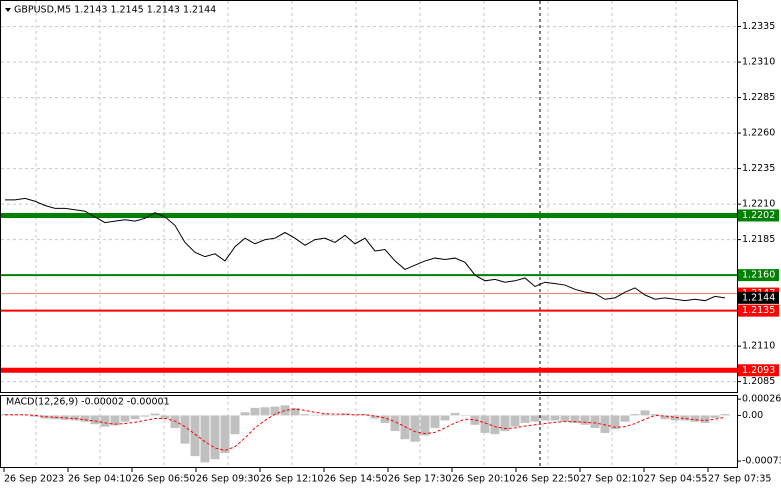 The width and height of the screenshot is (781, 489). I want to click on x-tick-label: 26 Sep 14:50, so click(355, 479).